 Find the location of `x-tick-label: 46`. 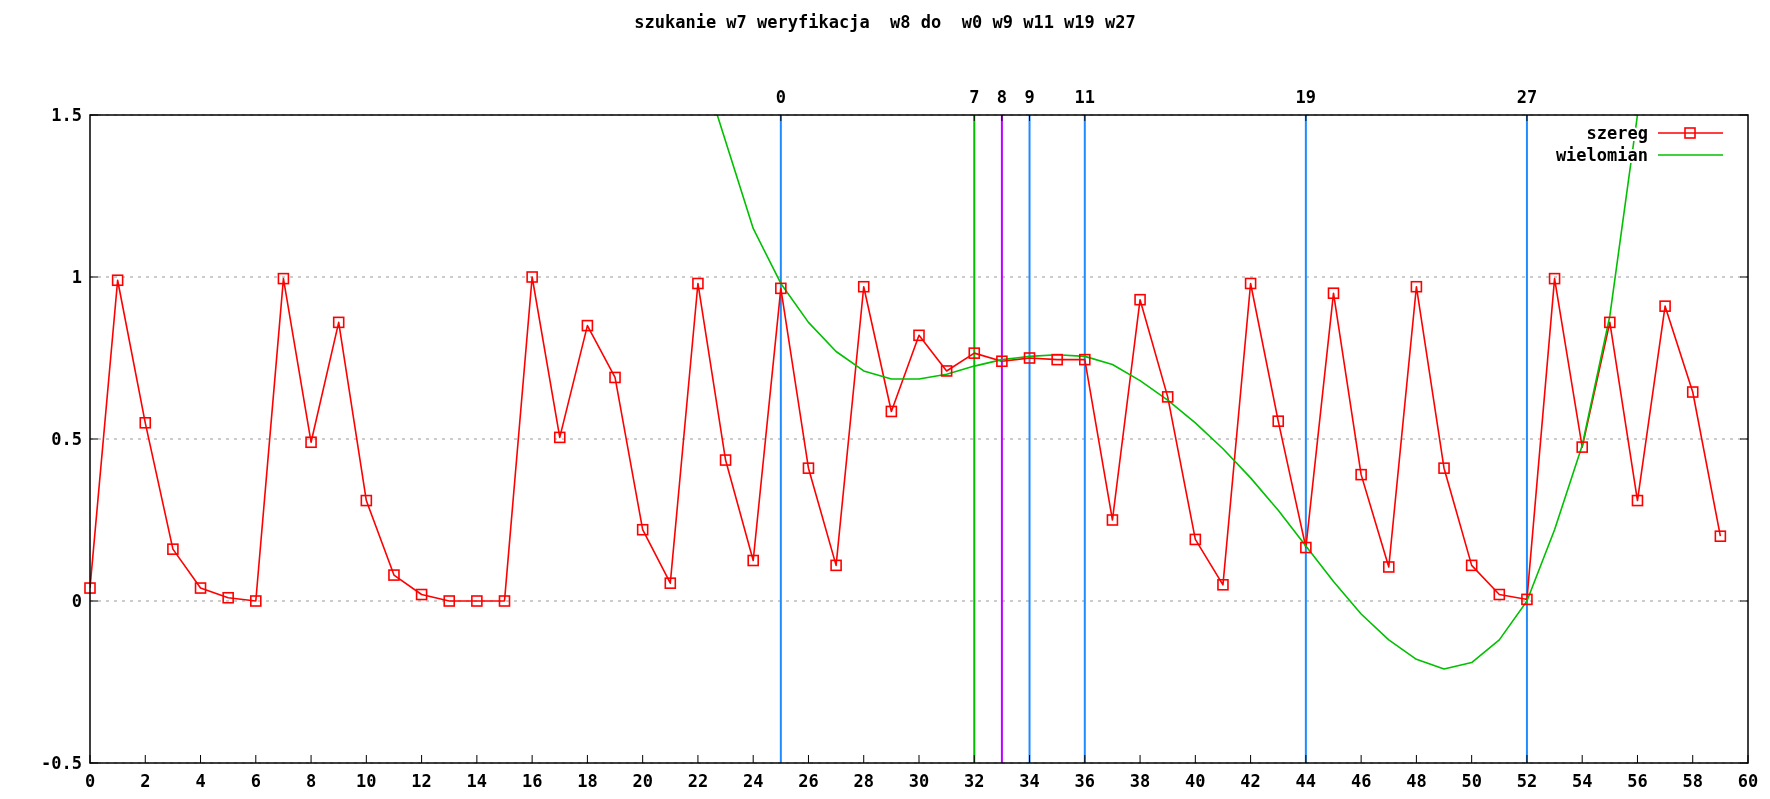

x-tick-label: 46 is located at coordinates (1361, 781).